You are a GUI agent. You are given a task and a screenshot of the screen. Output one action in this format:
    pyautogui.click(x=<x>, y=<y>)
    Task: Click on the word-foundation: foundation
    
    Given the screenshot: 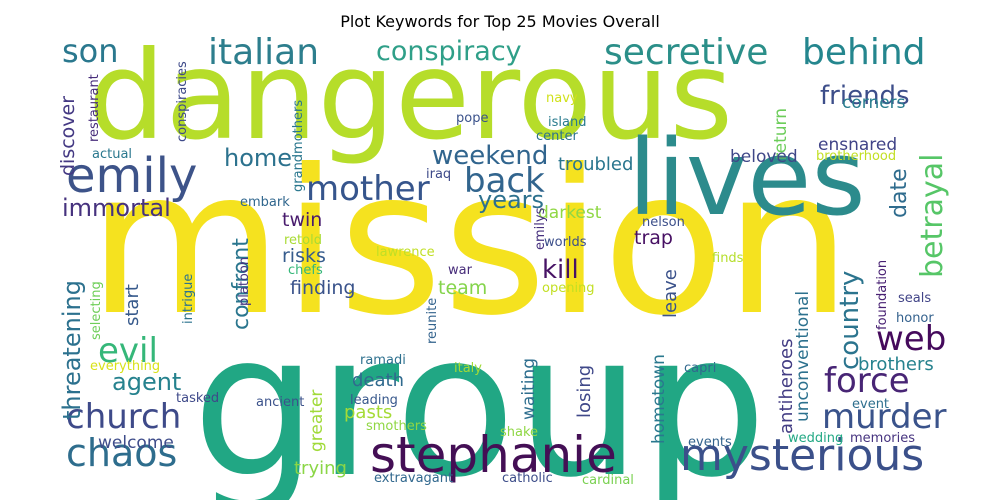 What is the action you would take?
    pyautogui.click(x=882, y=295)
    